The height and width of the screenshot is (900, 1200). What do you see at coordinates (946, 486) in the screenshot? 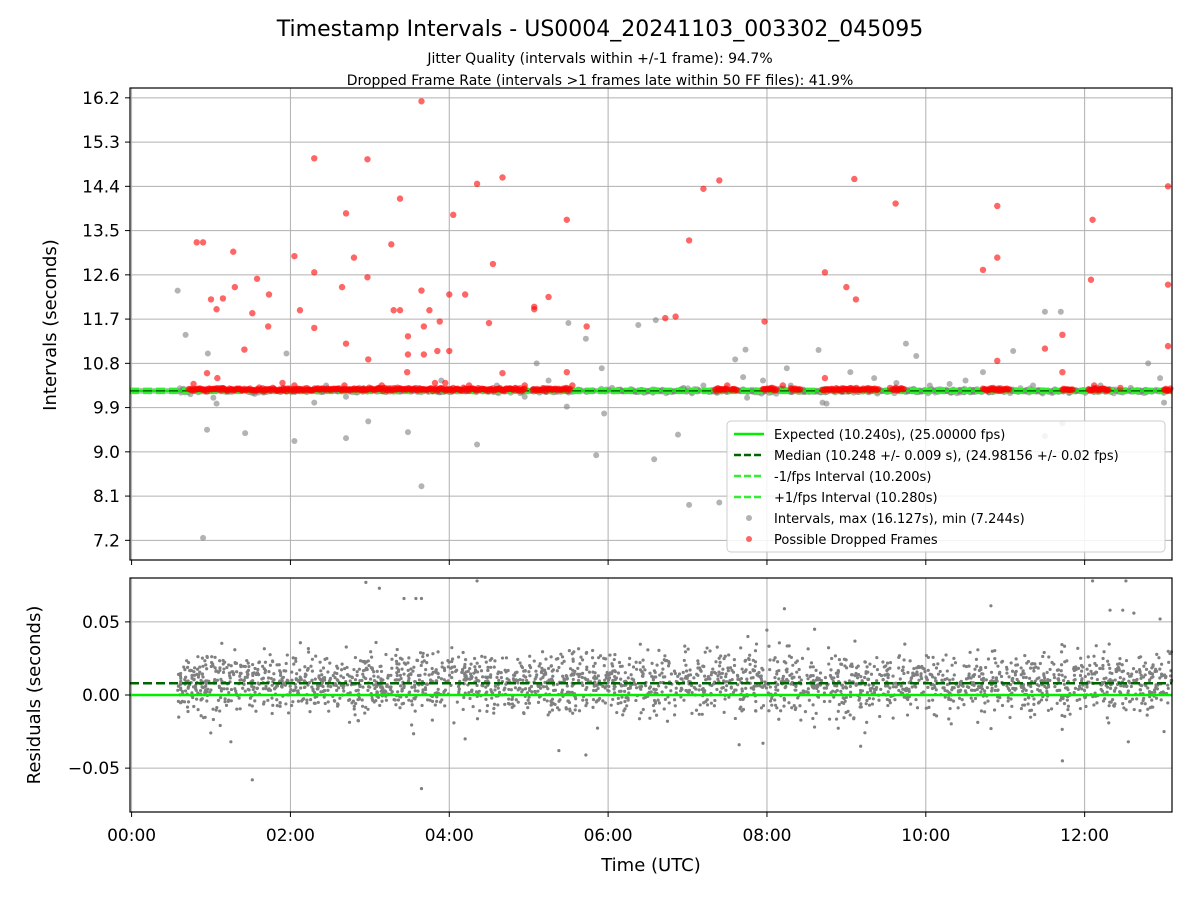
I see `legend-box` at bounding box center [946, 486].